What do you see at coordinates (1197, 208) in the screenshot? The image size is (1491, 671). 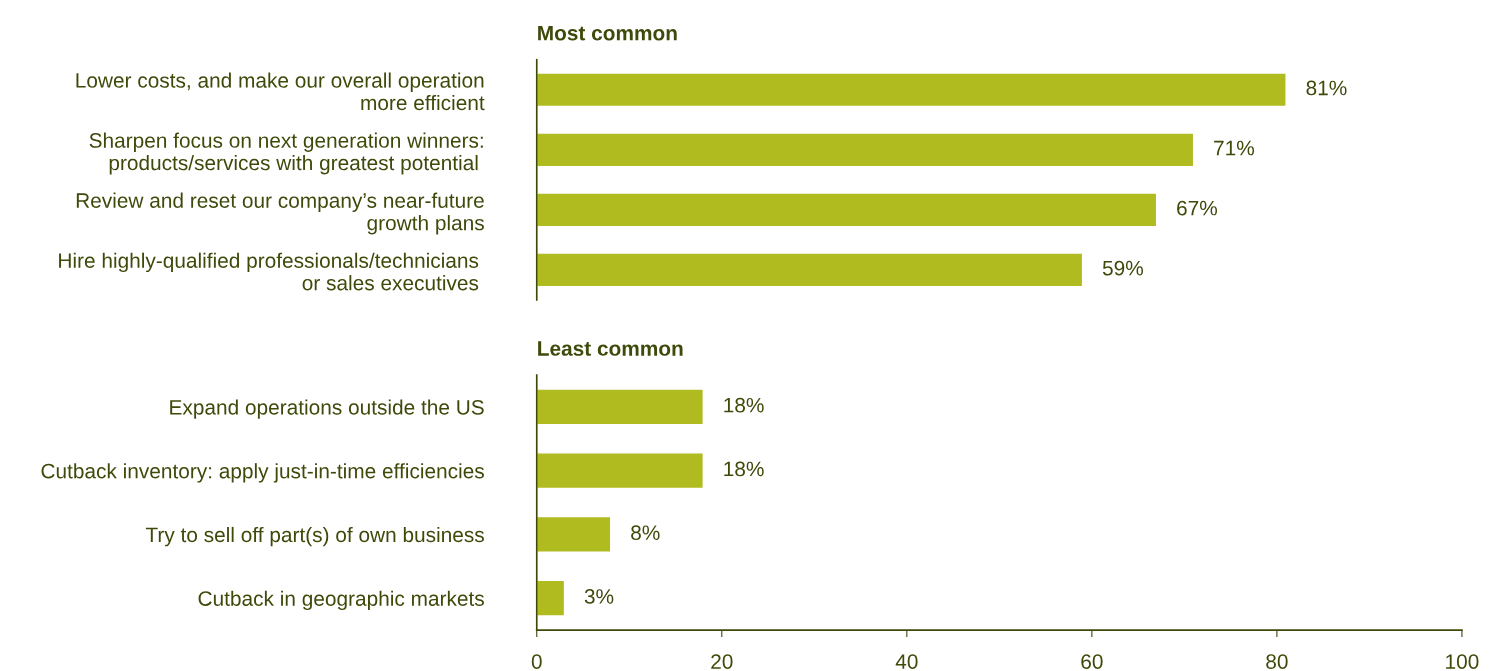 I see `data-label: 67%` at bounding box center [1197, 208].